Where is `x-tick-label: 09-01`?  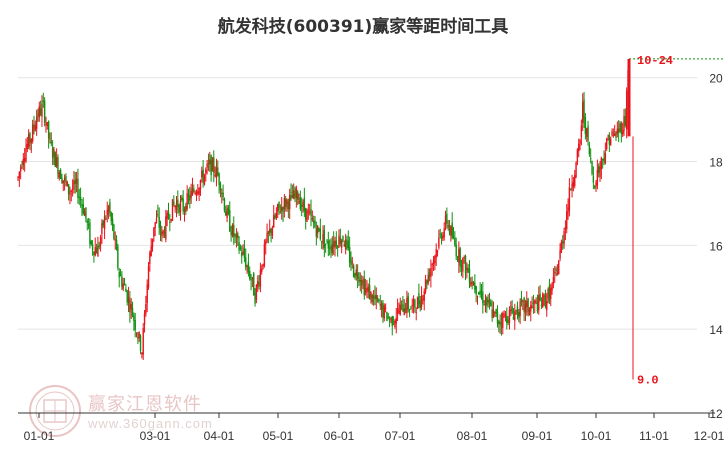 x-tick-label: 09-01 is located at coordinates (537, 436).